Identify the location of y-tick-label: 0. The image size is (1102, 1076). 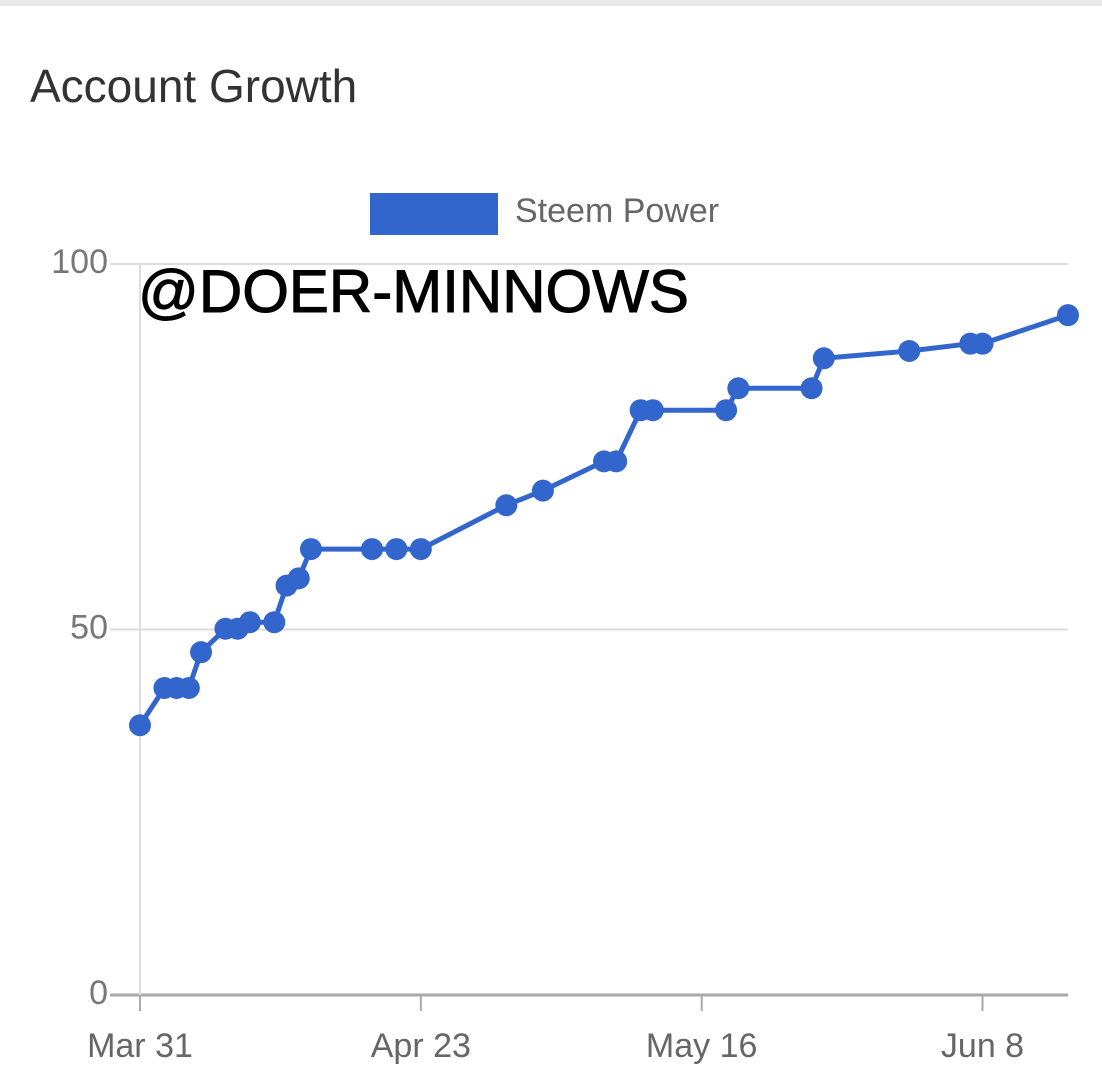
(98, 993).